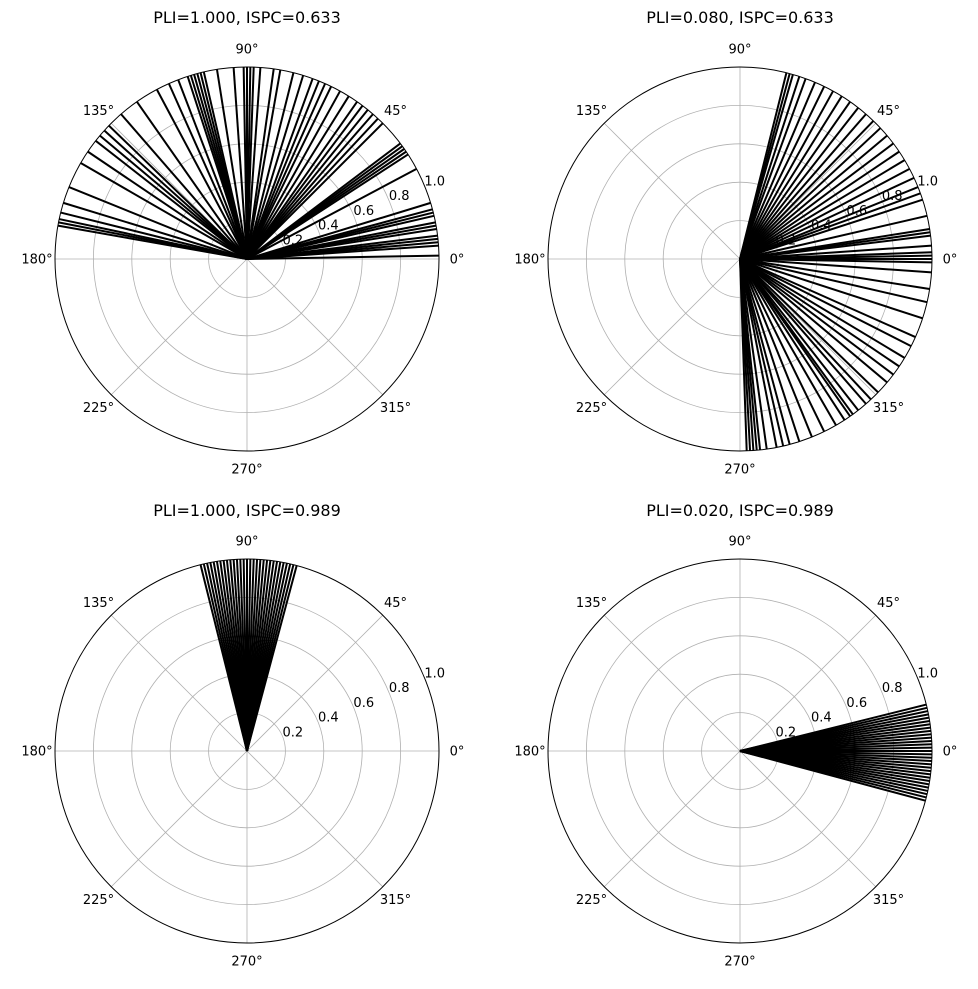 This screenshot has width=978, height=989. What do you see at coordinates (247, 510) in the screenshot?
I see `panel-title: PLI=1.000, ISPC=0.989` at bounding box center [247, 510].